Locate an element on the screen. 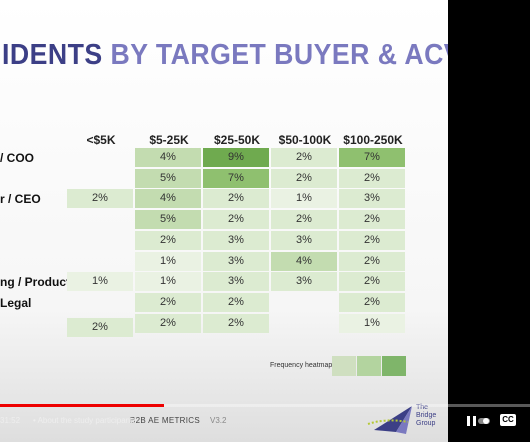 This screenshot has height=442, width=530. row-label: r / CEO is located at coordinates (20, 199).